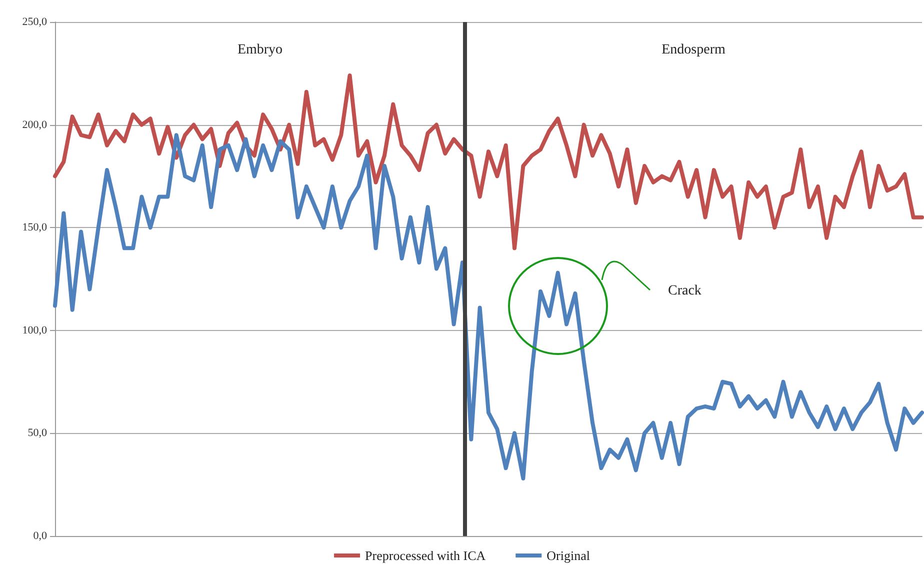 This screenshot has width=924, height=571. Describe the element at coordinates (694, 50) in the screenshot. I see `annotation: Endosperm` at that location.